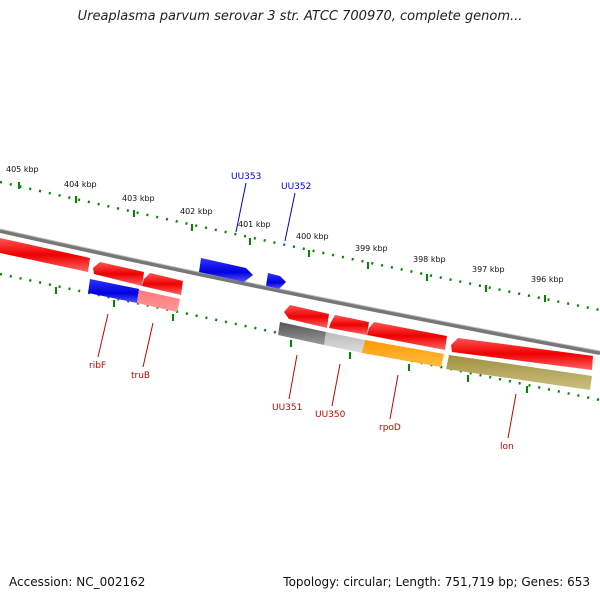 This screenshot has width=600, height=600. I want to click on ruler-label: 402 kbp, so click(196, 211).